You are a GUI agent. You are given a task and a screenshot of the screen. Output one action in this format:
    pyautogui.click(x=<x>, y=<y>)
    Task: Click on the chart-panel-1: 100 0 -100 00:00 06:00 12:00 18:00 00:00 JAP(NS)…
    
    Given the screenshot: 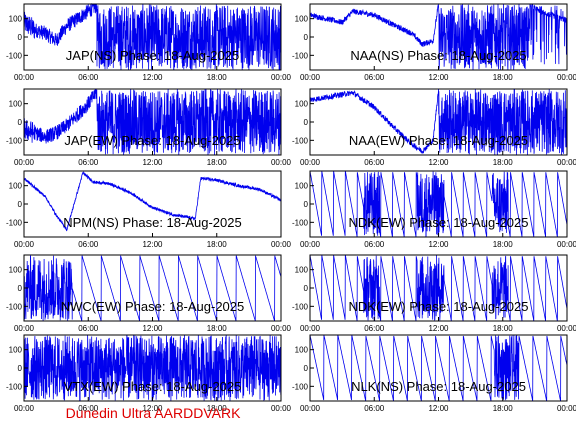 What is the action you would take?
    pyautogui.click(x=149, y=42)
    